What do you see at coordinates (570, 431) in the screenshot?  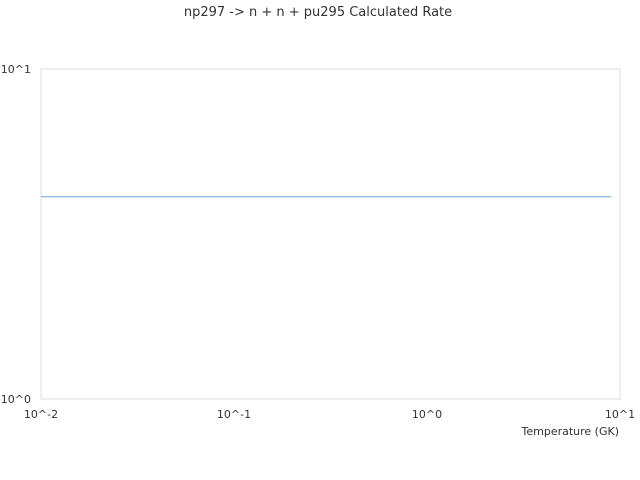 I see `x-axis-label: Temperature (GK)` at bounding box center [570, 431].